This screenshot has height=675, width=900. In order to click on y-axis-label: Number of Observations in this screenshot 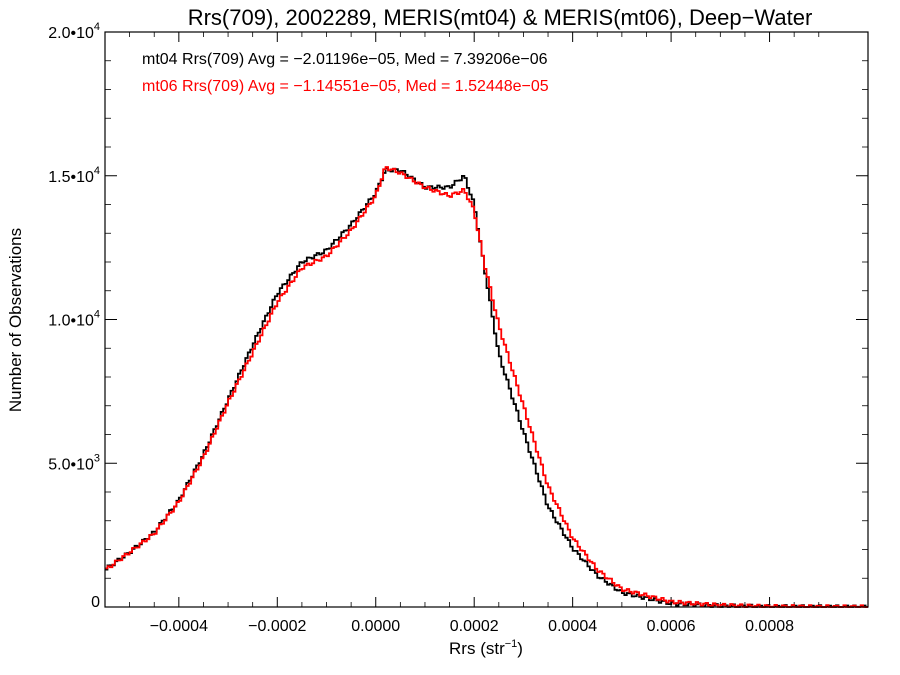, I will do `click(15, 320)`.